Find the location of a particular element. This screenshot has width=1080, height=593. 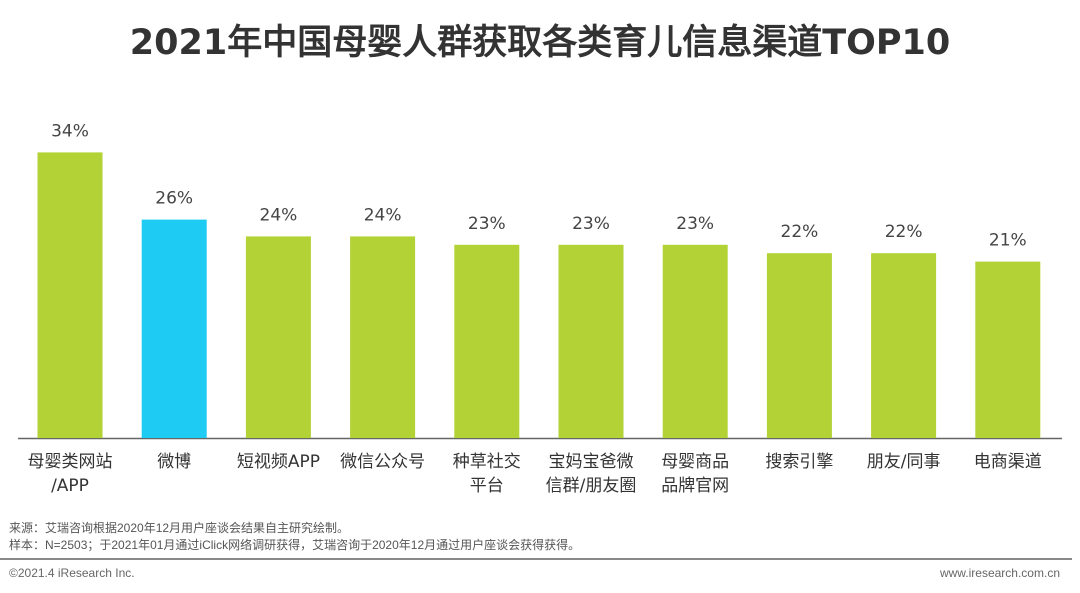

website: www.iresearch.com.cn is located at coordinates (999, 573).